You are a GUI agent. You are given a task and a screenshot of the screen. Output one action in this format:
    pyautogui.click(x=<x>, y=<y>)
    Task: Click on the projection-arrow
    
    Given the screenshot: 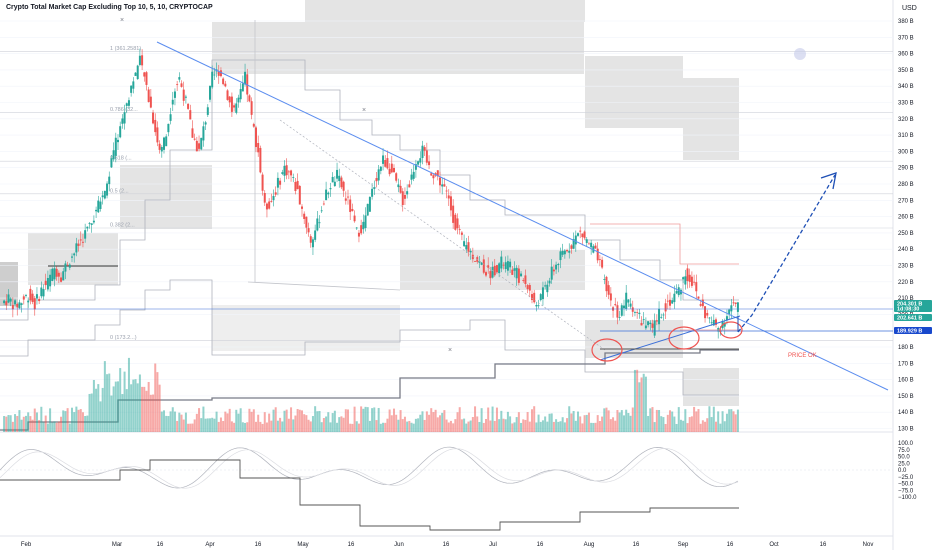 What is the action you would take?
    pyautogui.click(x=786, y=253)
    